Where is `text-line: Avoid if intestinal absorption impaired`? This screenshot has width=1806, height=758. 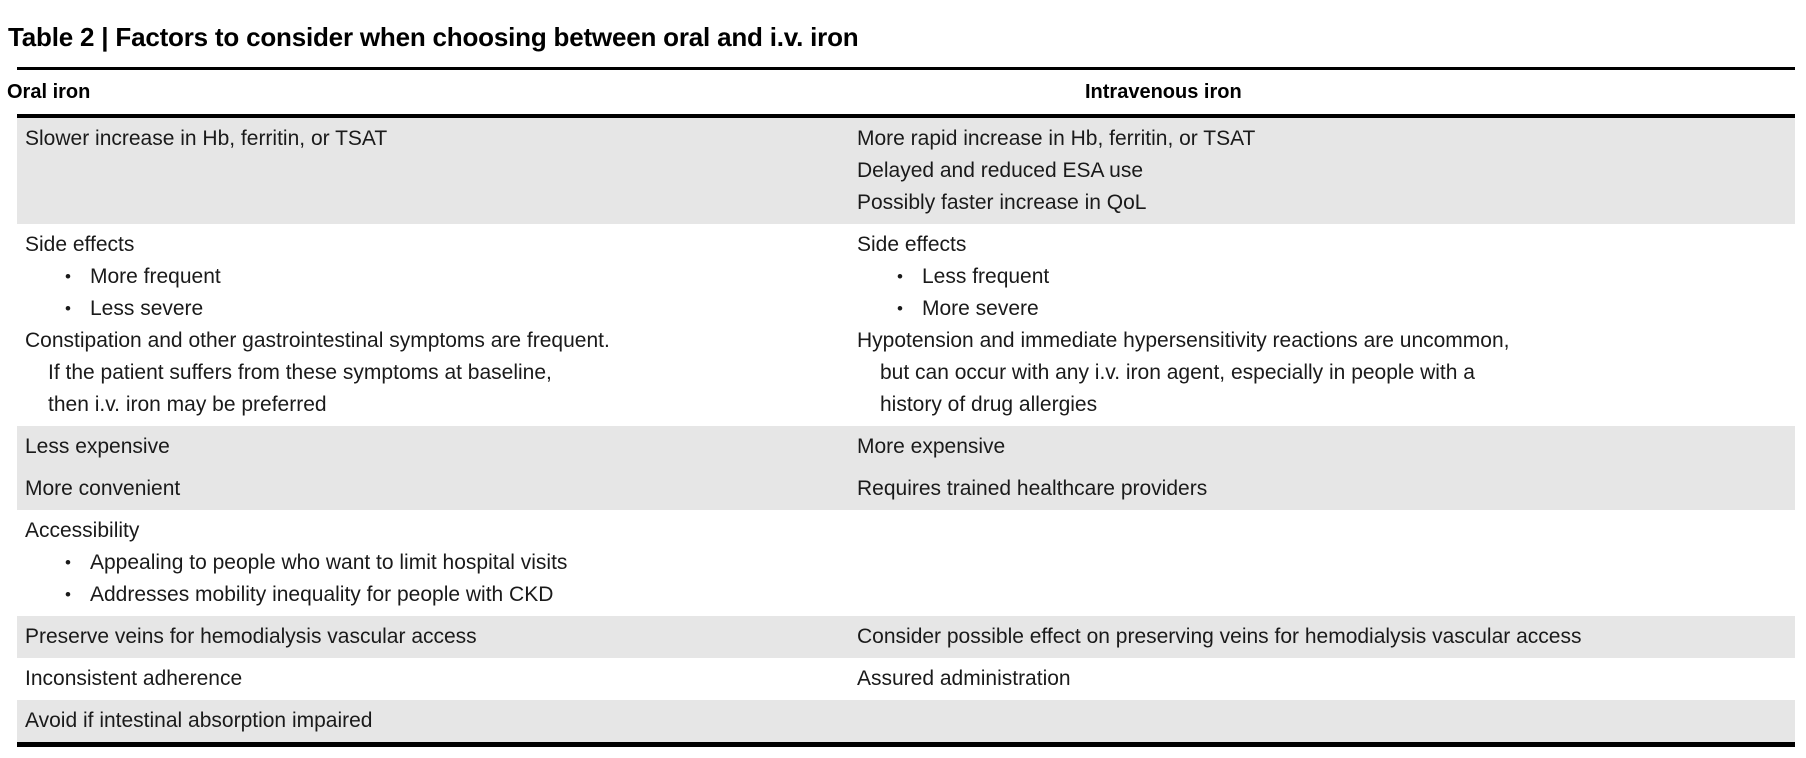
text-line: Avoid if intestinal absorption impaired is located at coordinates (199, 720).